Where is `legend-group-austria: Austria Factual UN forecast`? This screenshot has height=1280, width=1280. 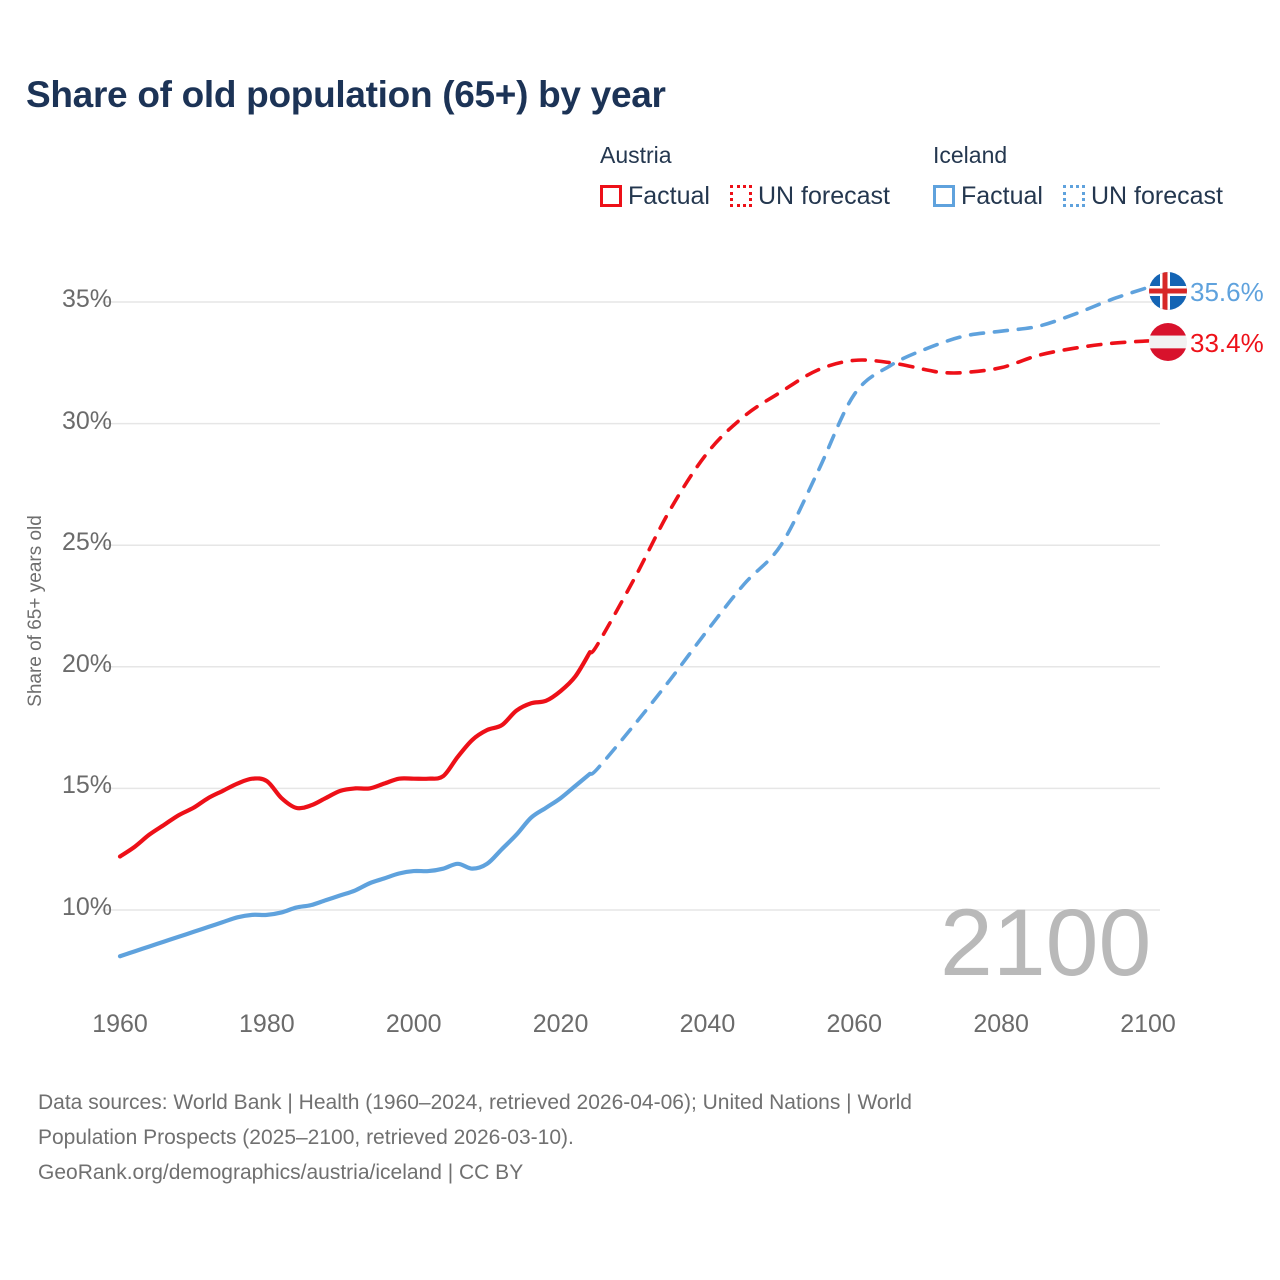
legend-group-austria: Austria Factual UN forecast is located at coordinates (745, 176).